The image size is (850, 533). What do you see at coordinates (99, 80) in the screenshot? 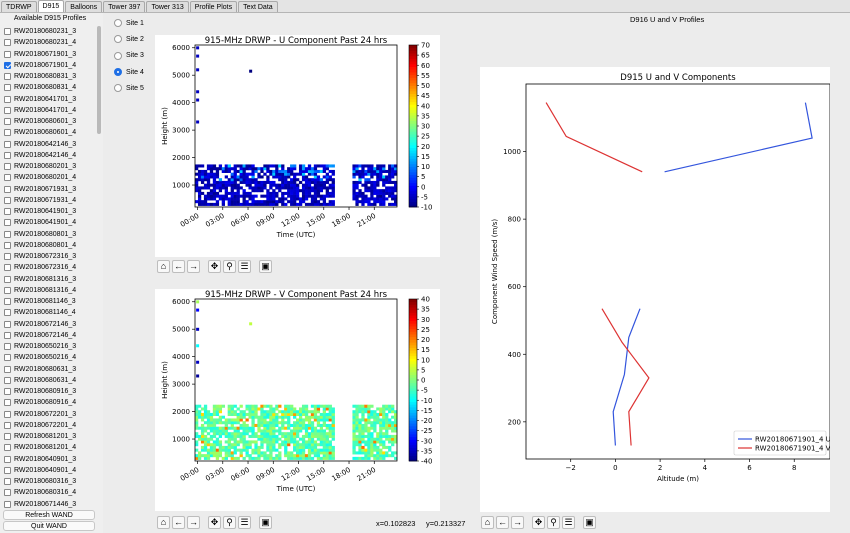
I see `profile-list-scrollbar` at bounding box center [99, 80].